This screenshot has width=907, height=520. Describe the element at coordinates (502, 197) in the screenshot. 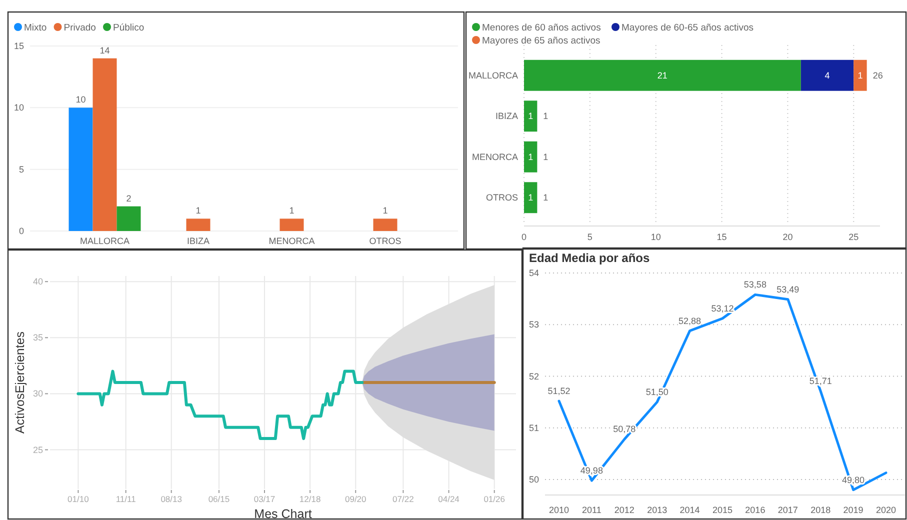

I see `y-tick-label: OTROS` at that location.